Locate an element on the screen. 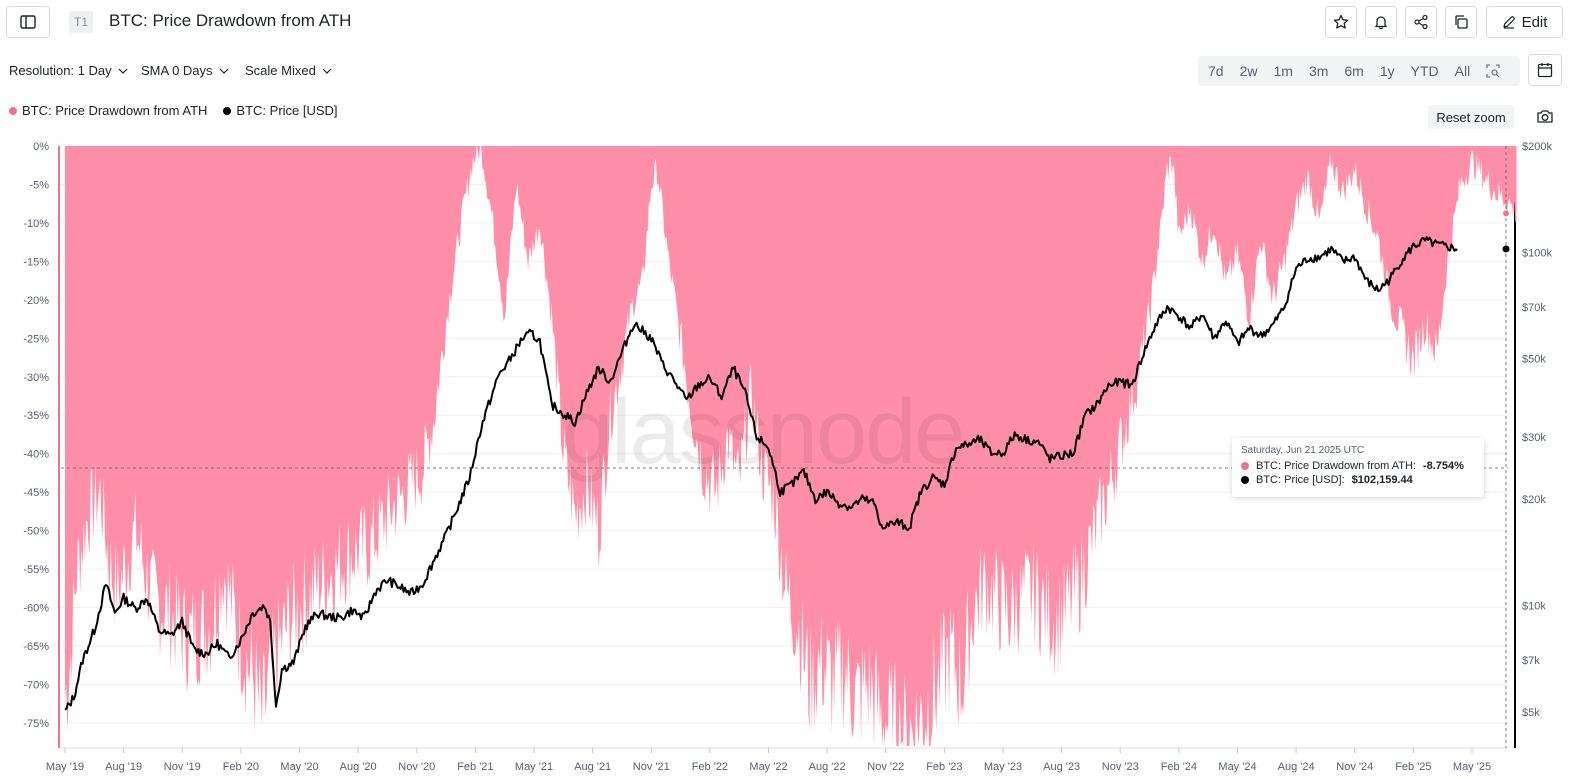  camera-icon is located at coordinates (1545, 116).